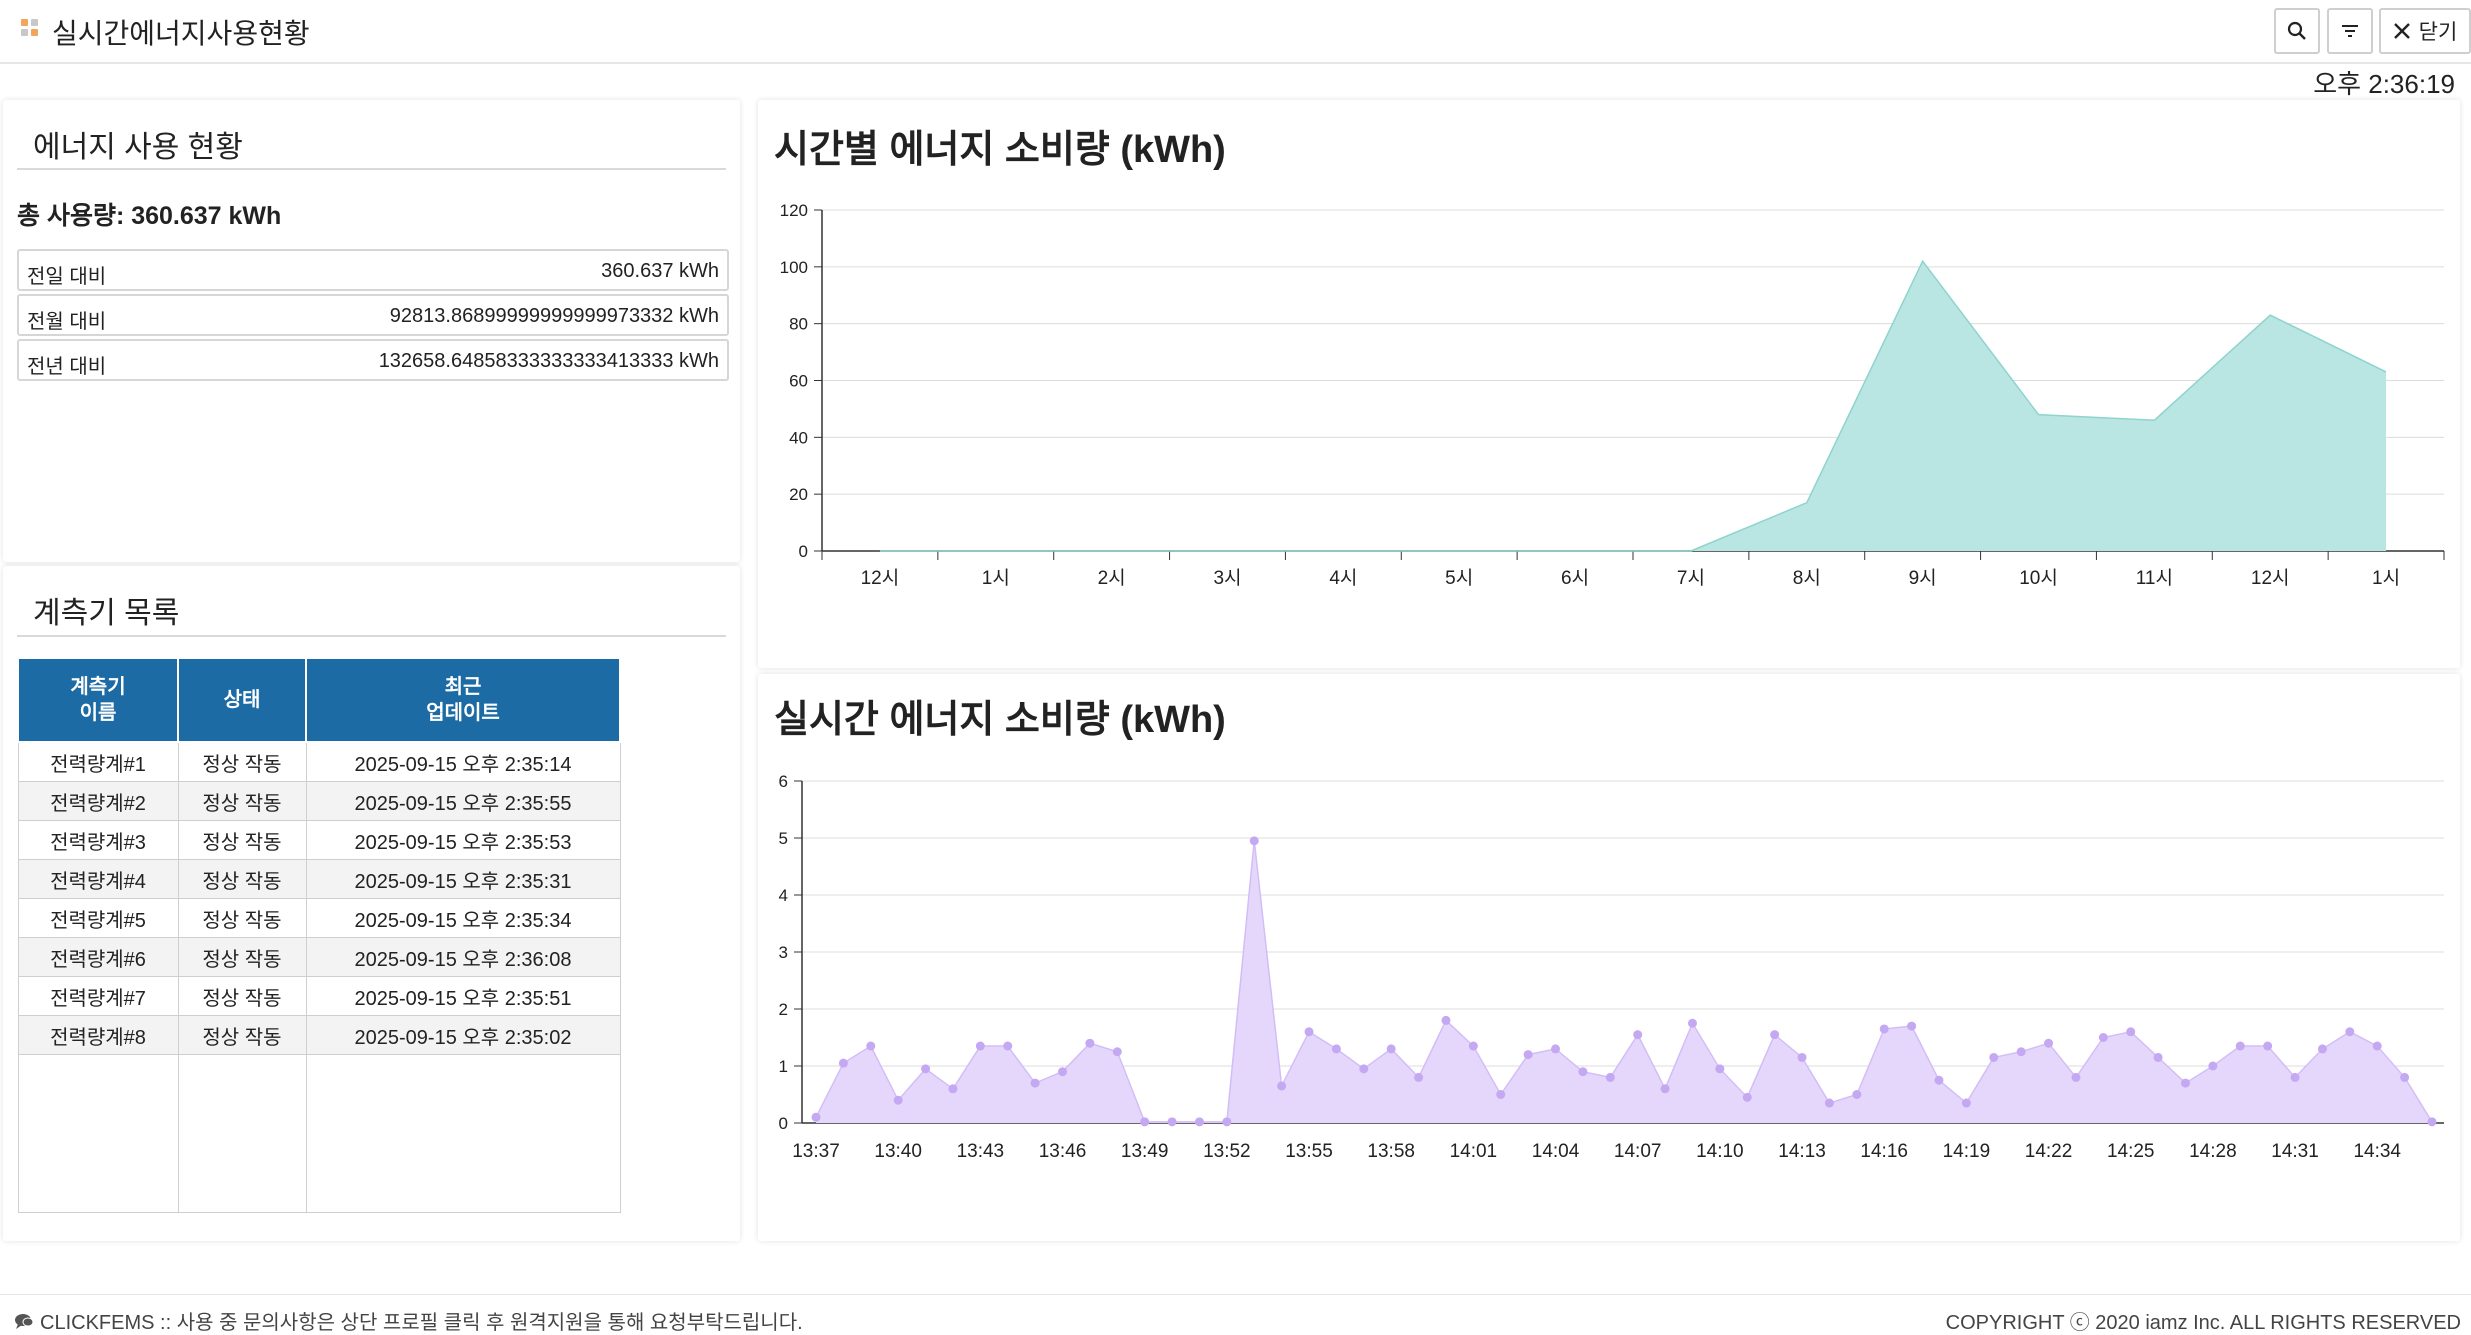 Image resolution: width=2471 pixels, height=1335 pixels. Describe the element at coordinates (1691, 578) in the screenshot. I see `x-tick-label: 7시` at that location.